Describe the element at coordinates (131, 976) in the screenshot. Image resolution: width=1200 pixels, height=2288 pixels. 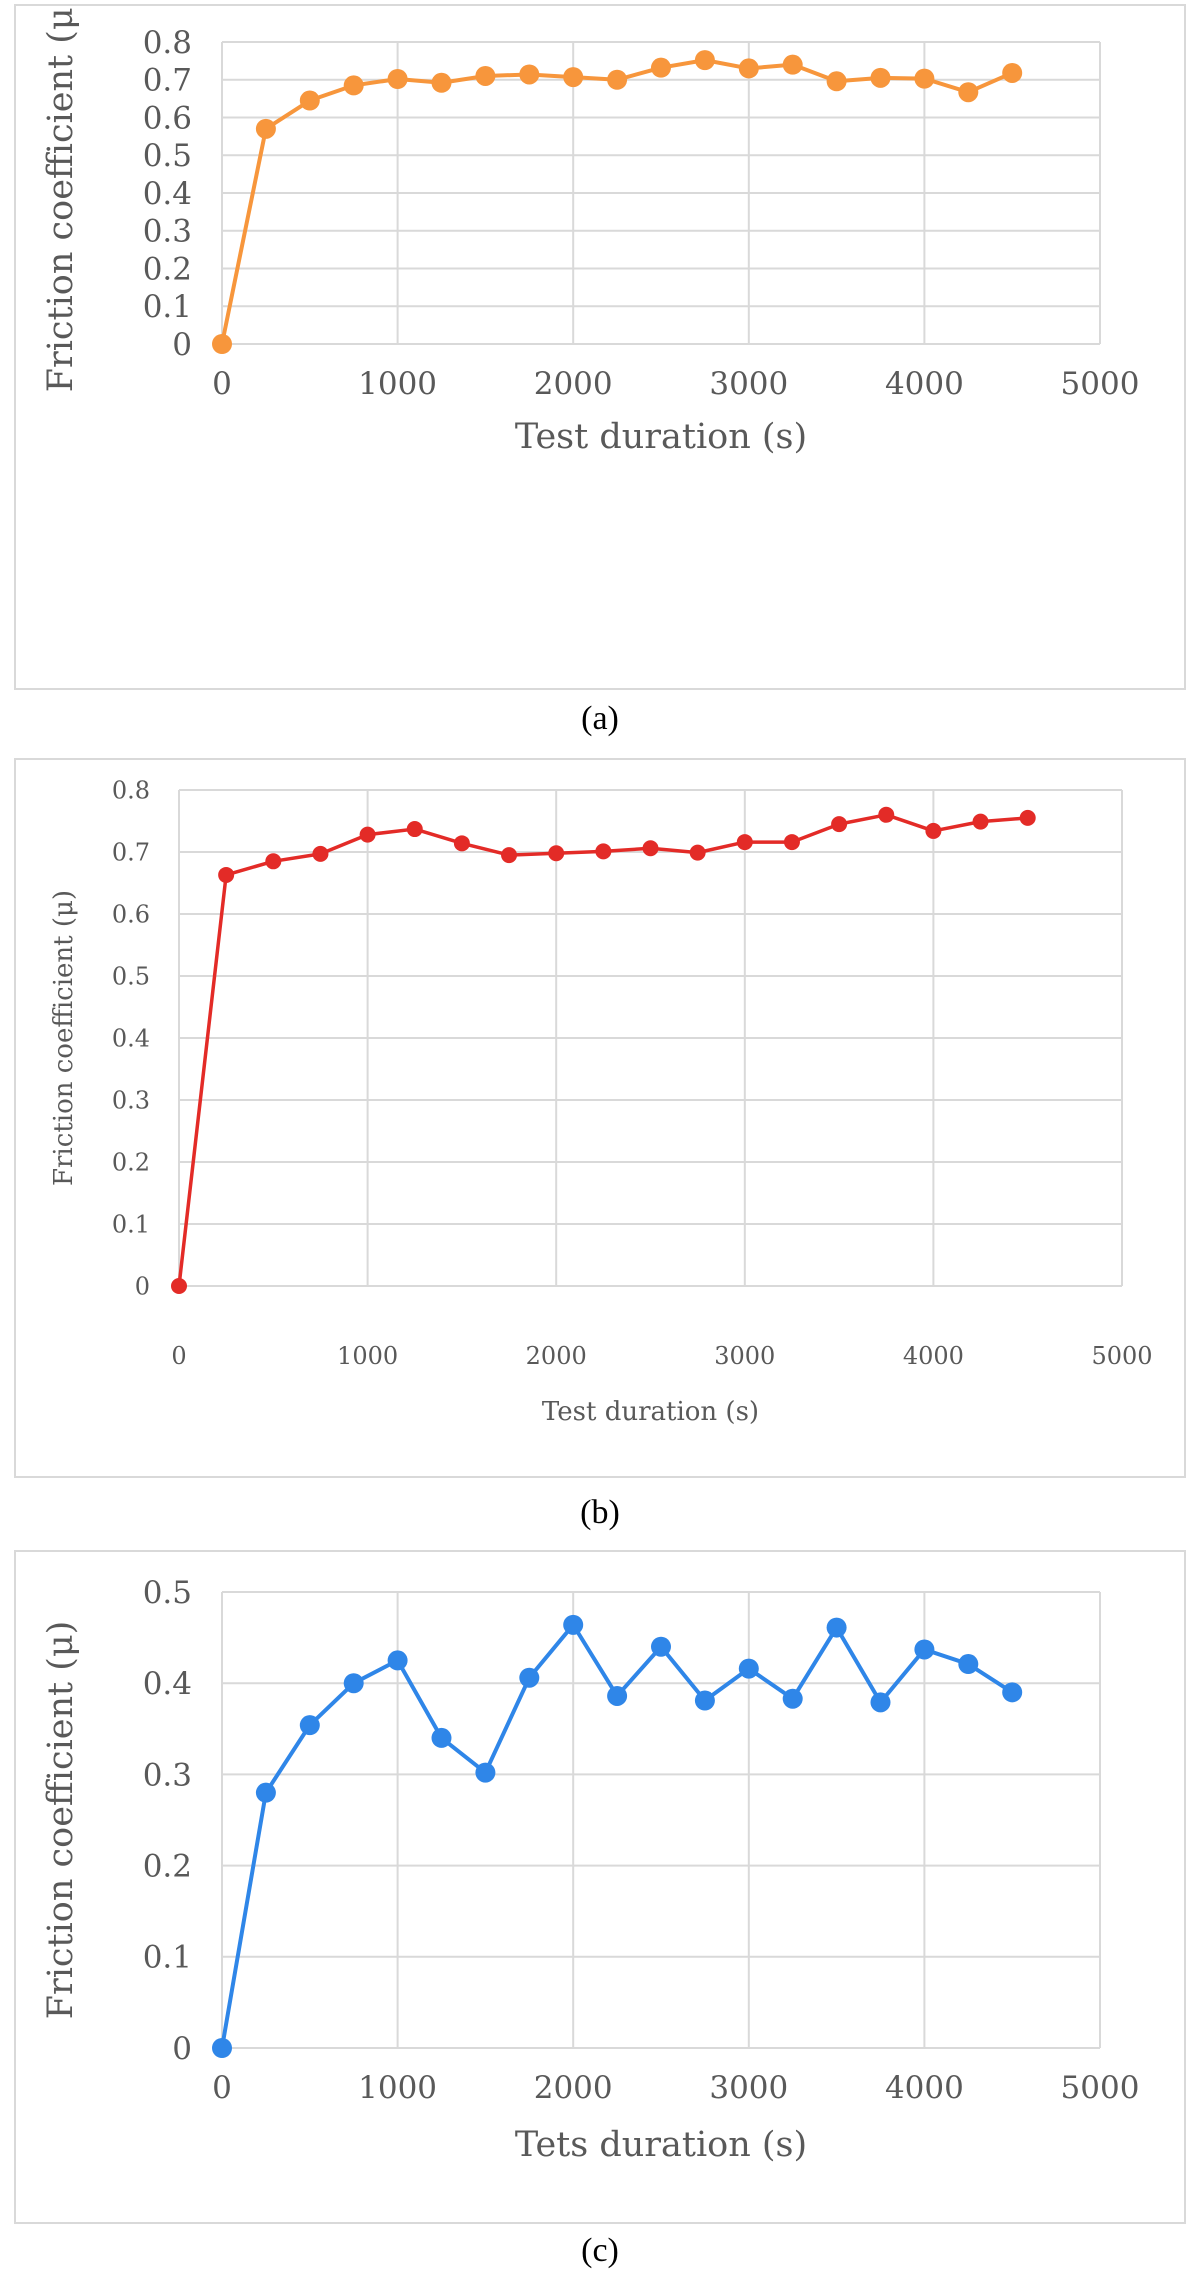
I see `b-ytick-label: 0.5` at that location.